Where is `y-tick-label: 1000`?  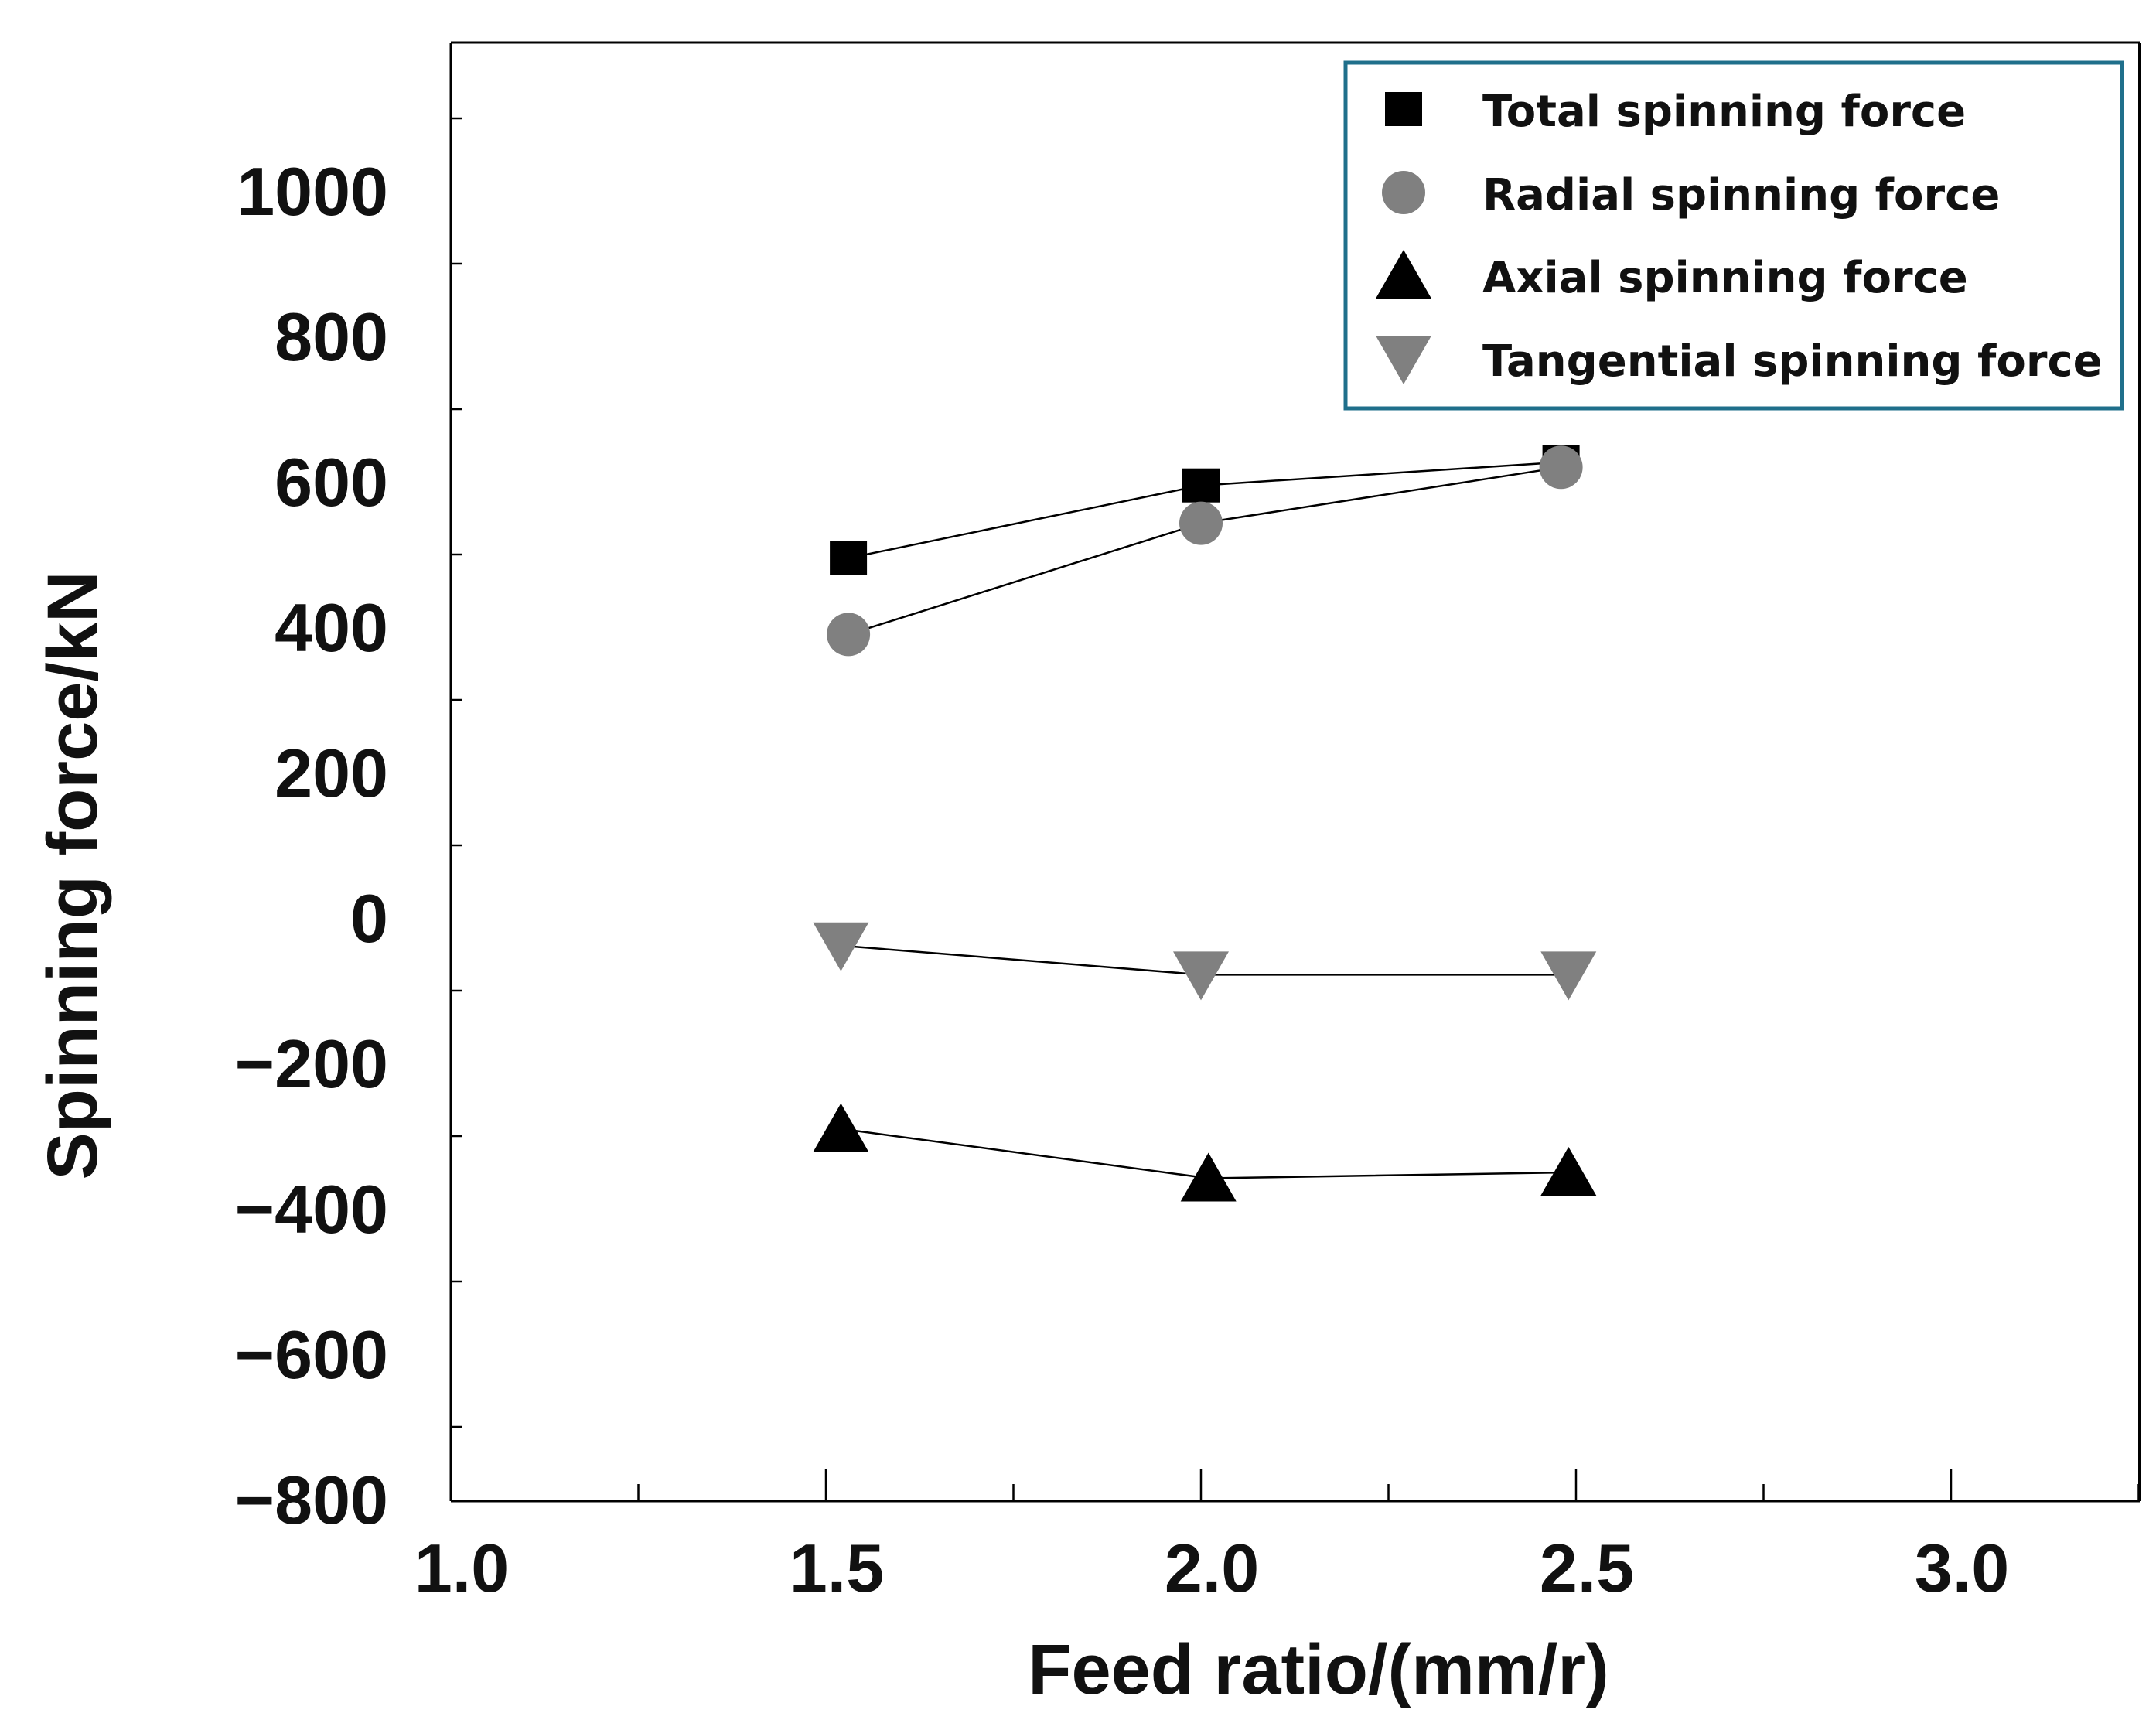 y-tick-label: 1000 is located at coordinates (312, 191).